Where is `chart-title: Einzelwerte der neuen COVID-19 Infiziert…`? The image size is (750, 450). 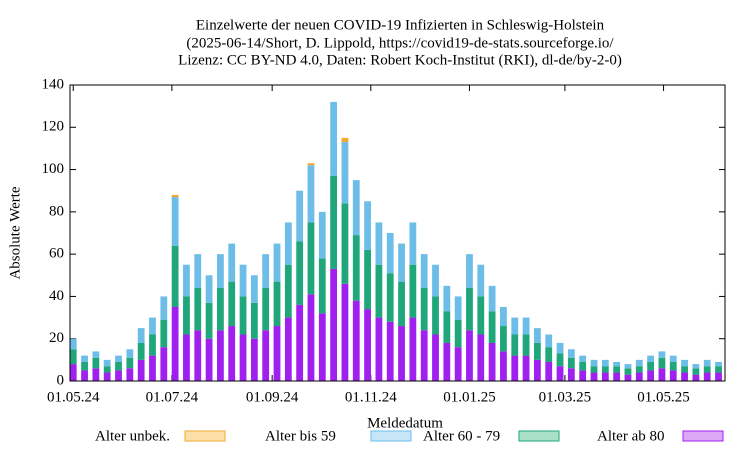
chart-title: Einzelwerte der neuen COVID-19 Infiziert… is located at coordinates (400, 25).